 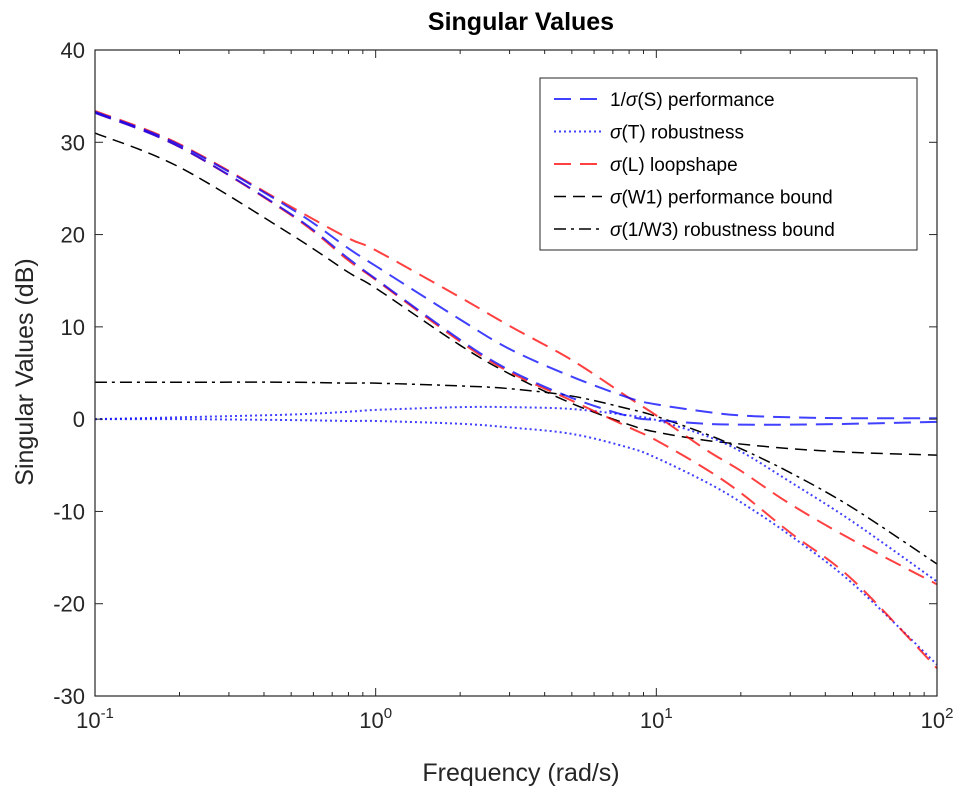 What do you see at coordinates (69, 696) in the screenshot?
I see `y-tick-label: -30` at bounding box center [69, 696].